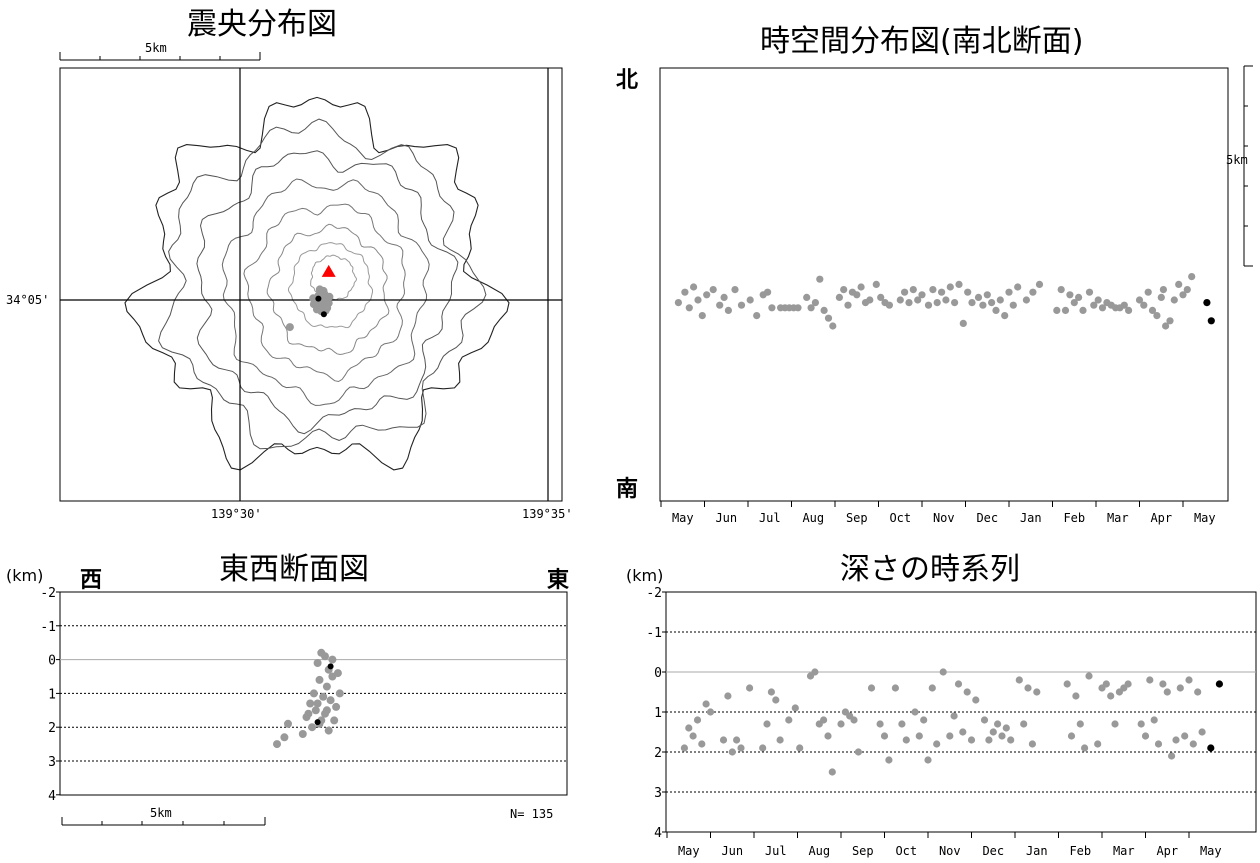  Describe the element at coordinates (1219, 684) in the screenshot. I see `depth-recent-dot` at that location.